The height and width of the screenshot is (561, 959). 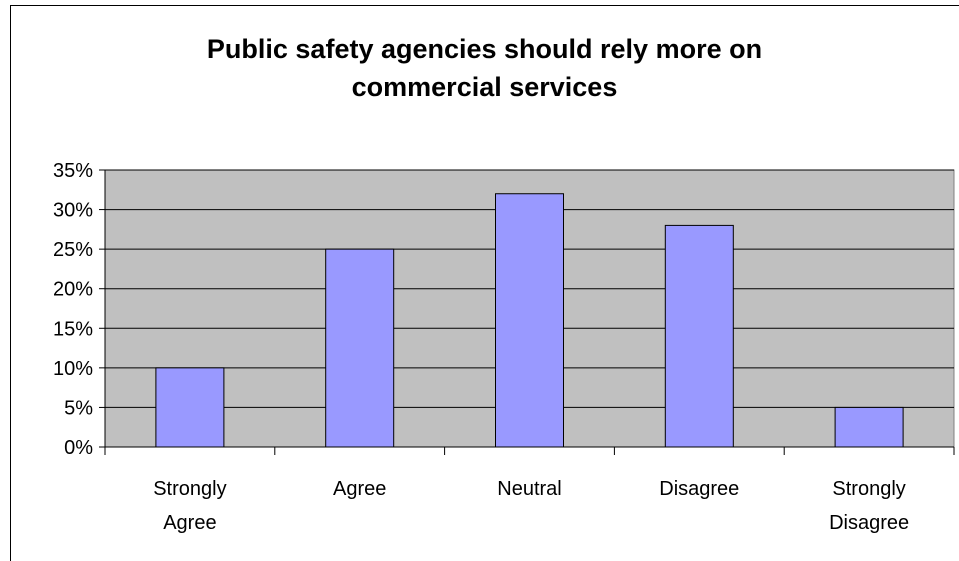 I want to click on chart-title-line-2: commercial services, so click(x=484, y=87).